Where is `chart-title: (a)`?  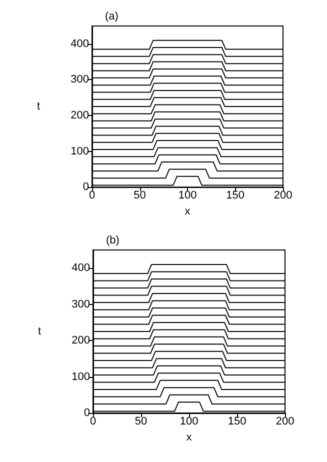 chart-title: (a) is located at coordinates (111, 16).